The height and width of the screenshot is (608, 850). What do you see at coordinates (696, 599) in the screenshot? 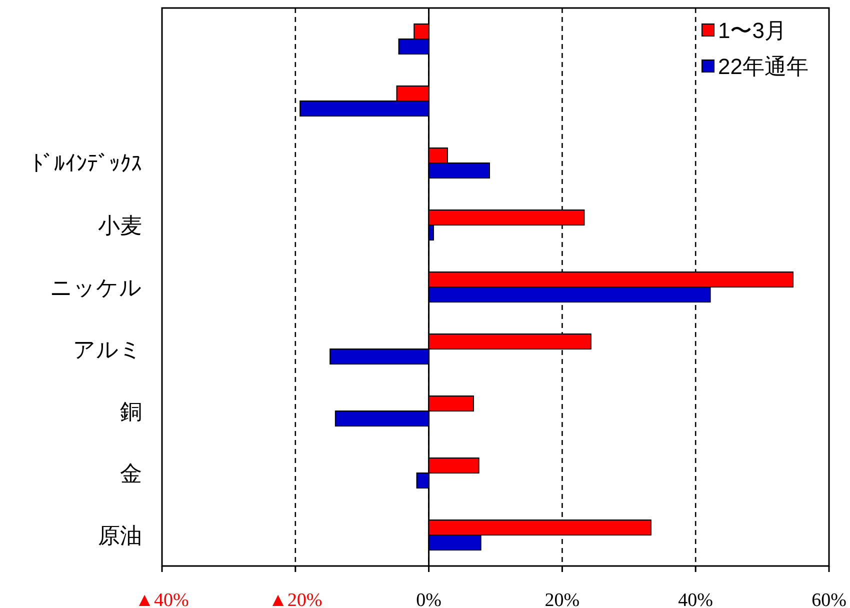
I see `x-tick-label: 40%` at bounding box center [696, 599].